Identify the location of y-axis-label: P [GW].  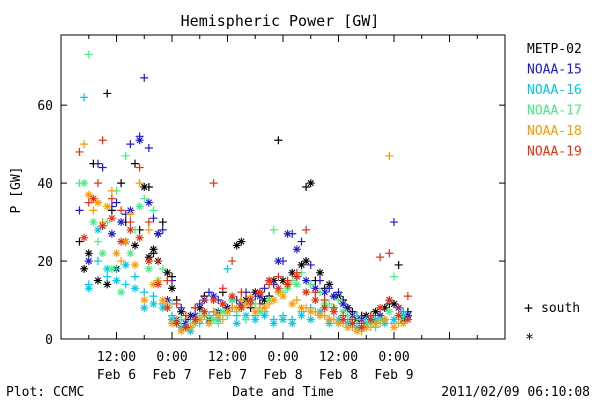
(16, 190).